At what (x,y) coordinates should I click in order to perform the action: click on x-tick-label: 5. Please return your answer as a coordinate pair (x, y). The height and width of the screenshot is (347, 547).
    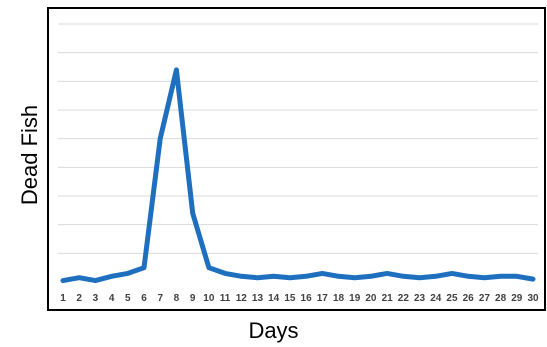
    Looking at the image, I should click on (128, 298).